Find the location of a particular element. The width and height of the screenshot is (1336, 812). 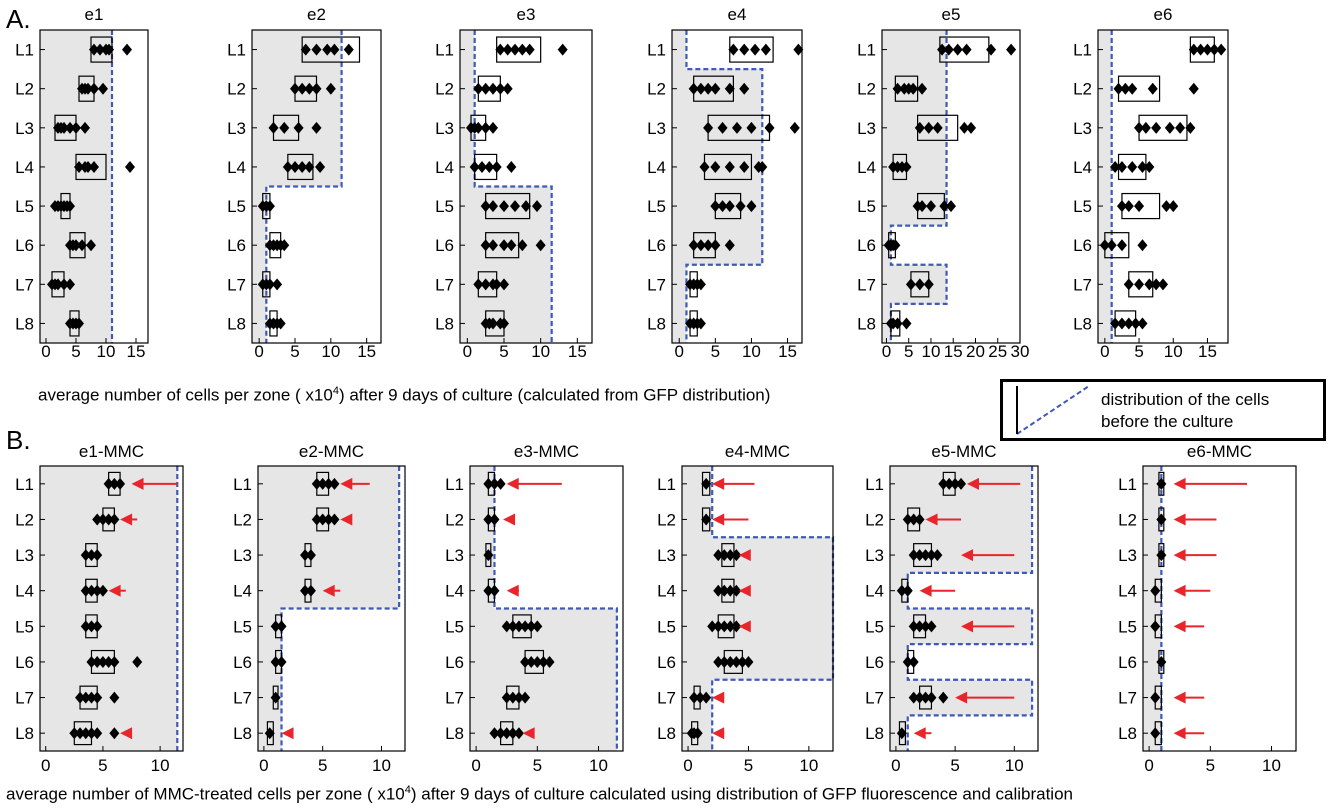

panel-title: e4 is located at coordinates (737, 14).